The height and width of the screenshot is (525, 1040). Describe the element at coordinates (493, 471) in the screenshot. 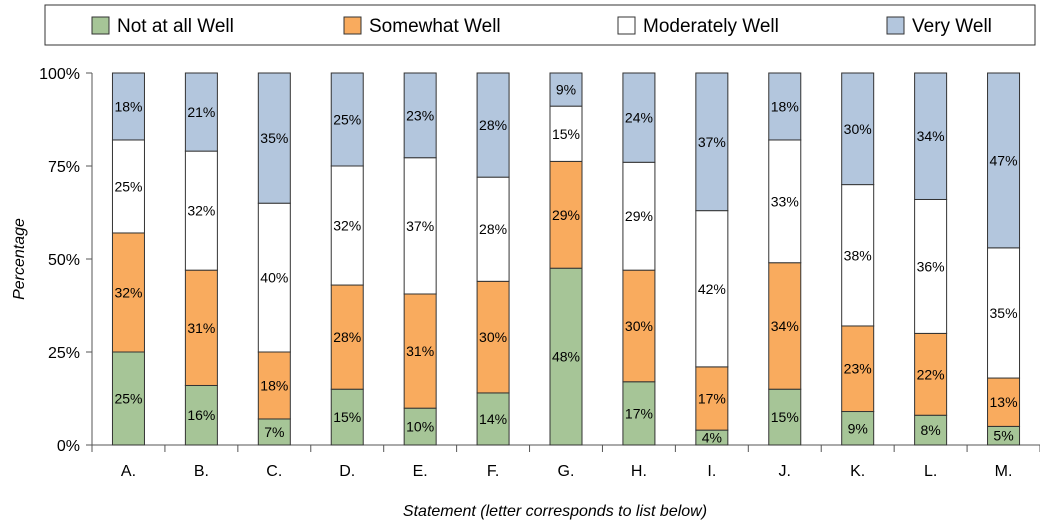

I see `x-tick-label: F.` at that location.